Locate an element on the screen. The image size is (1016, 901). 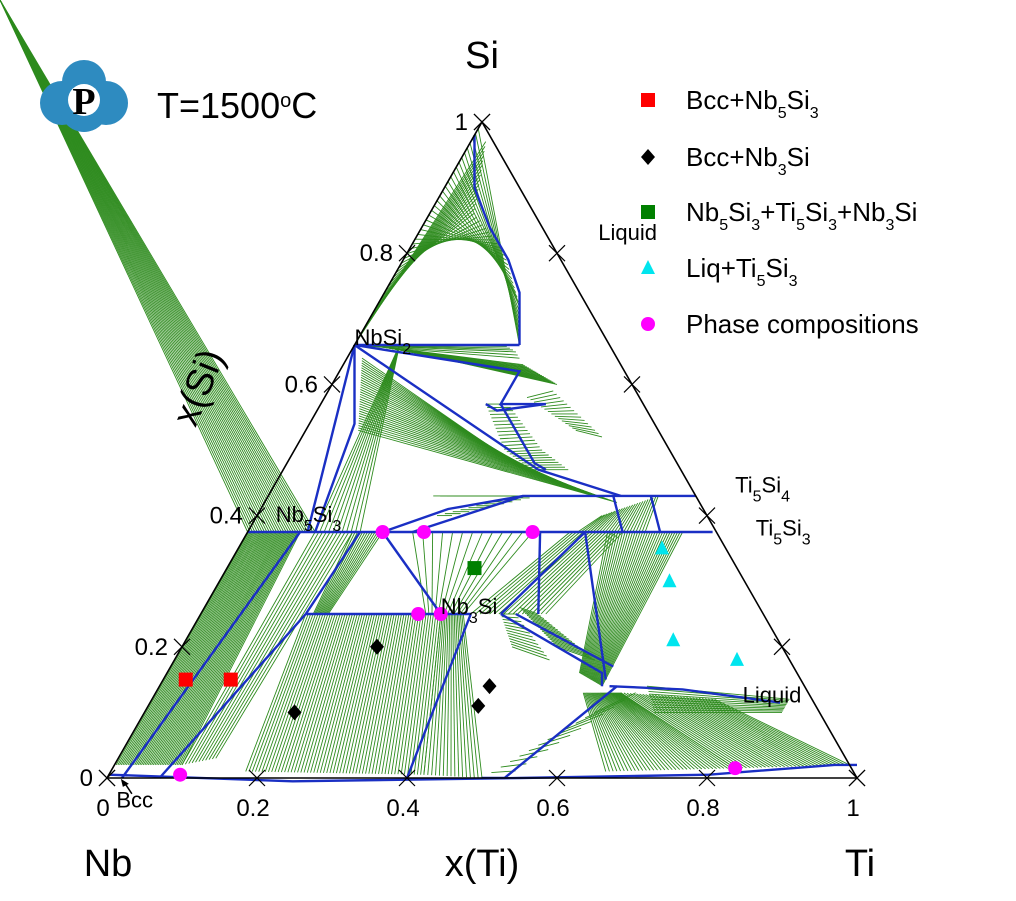
corner-label-nb: Nb is located at coordinates (108, 864).